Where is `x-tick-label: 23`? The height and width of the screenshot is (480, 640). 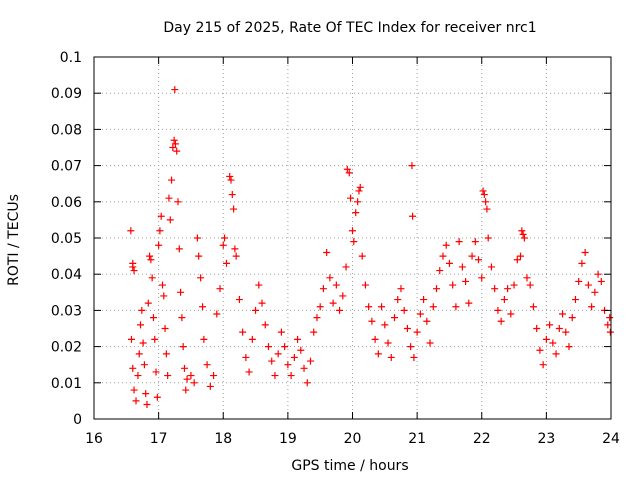 x-tick-label: 23 is located at coordinates (546, 439).